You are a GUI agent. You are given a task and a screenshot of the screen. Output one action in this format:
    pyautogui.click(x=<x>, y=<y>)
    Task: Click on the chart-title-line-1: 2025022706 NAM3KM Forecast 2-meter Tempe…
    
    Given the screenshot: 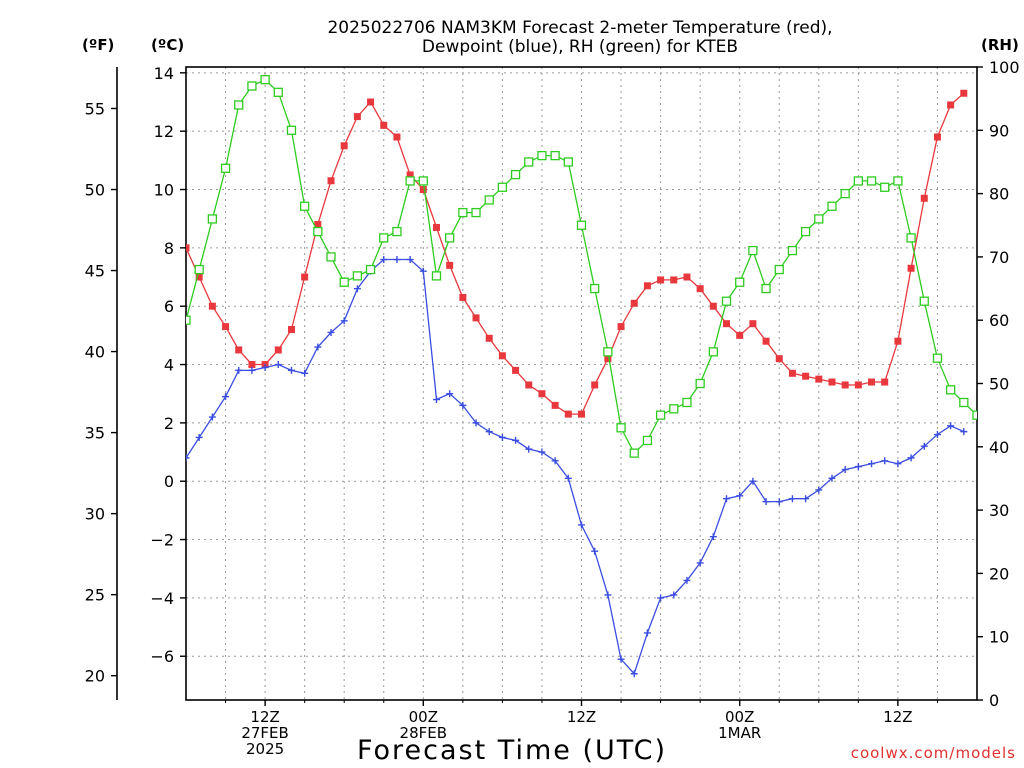 What is the action you would take?
    pyautogui.click(x=580, y=28)
    